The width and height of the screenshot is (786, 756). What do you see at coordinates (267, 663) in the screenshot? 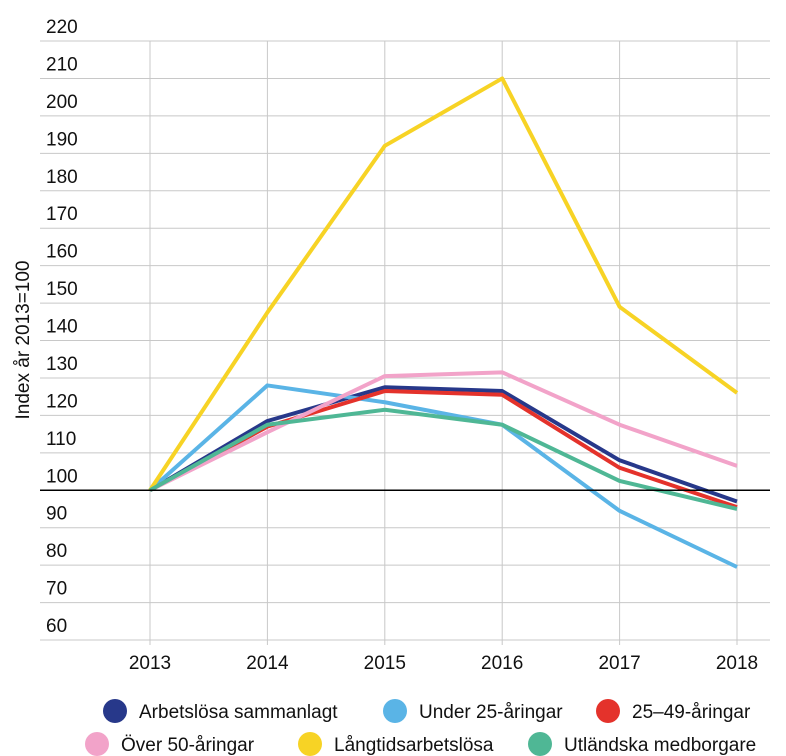
I see `x-tick-label: 2014` at bounding box center [267, 663].